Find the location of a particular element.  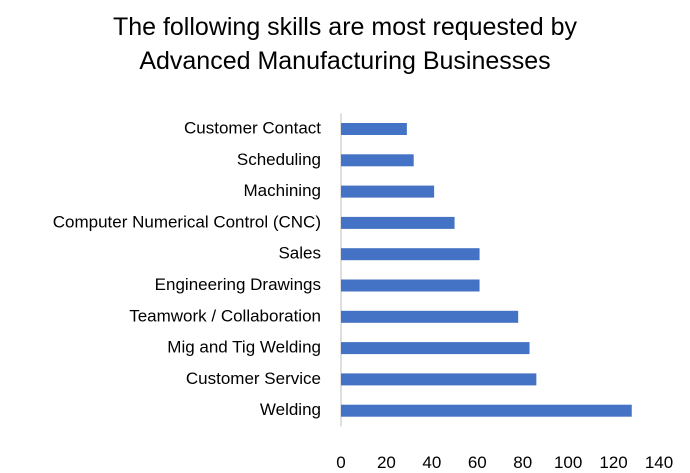

x-tick-label-0: 0 is located at coordinates (340, 462).